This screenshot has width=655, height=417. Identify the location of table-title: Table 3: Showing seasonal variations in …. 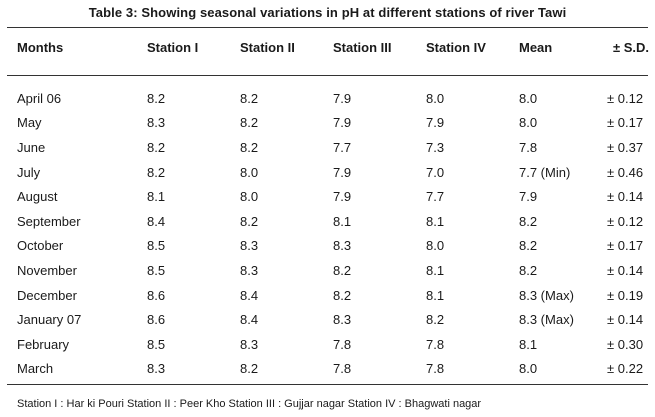
(327, 12).